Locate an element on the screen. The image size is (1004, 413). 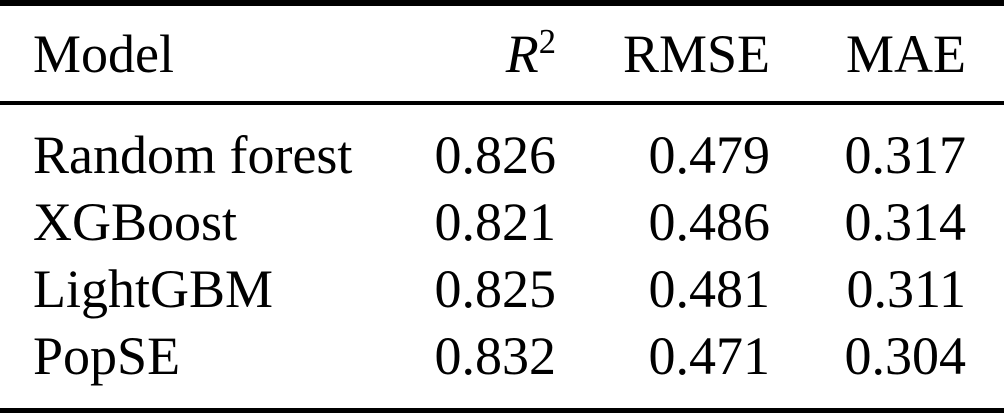
cell-rmse-value: 0.471 is located at coordinates (709, 355).